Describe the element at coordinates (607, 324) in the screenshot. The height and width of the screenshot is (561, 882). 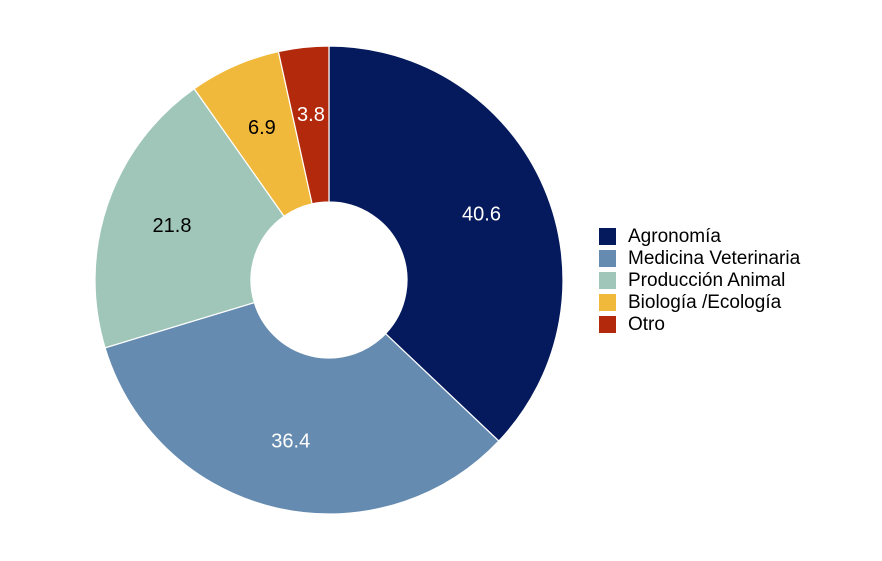
I see `legend-swatch-otro` at that location.